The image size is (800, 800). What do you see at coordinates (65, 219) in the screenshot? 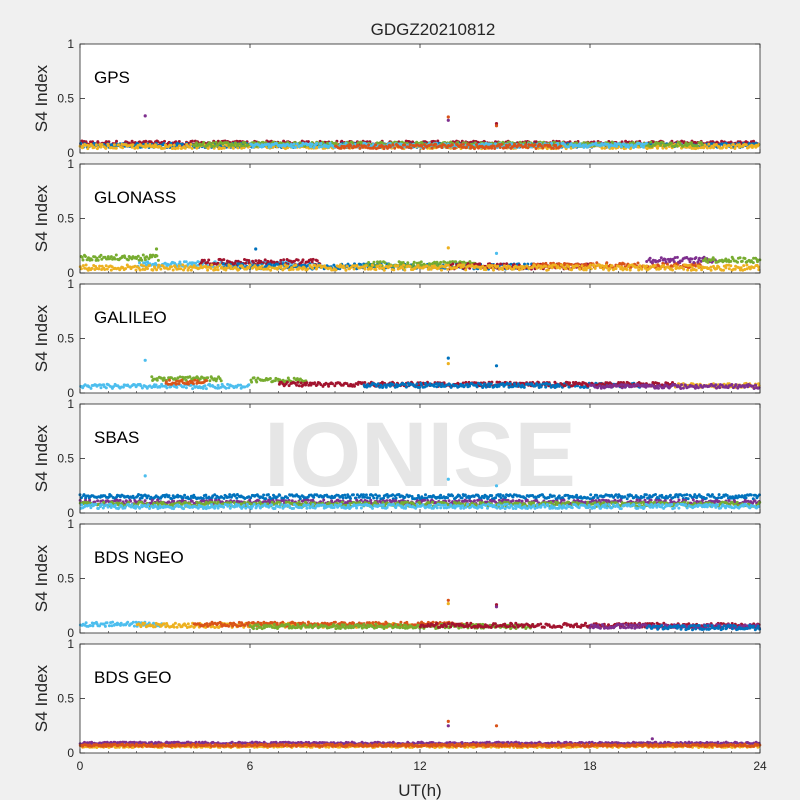
I see `y-tick-label: 0.5` at bounding box center [65, 219].